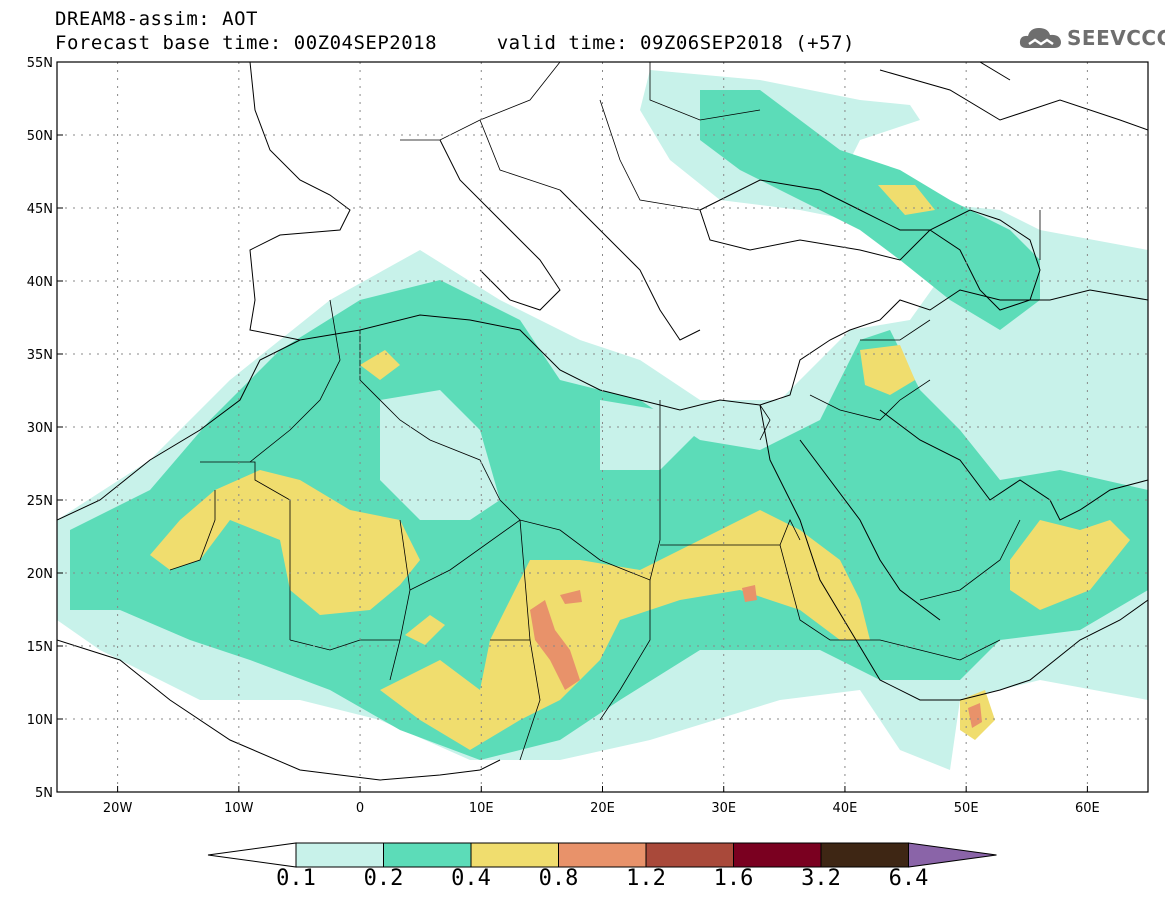 The image size is (1165, 905). What do you see at coordinates (40, 355) in the screenshot?
I see `lat-tick-label: 35N` at bounding box center [40, 355].